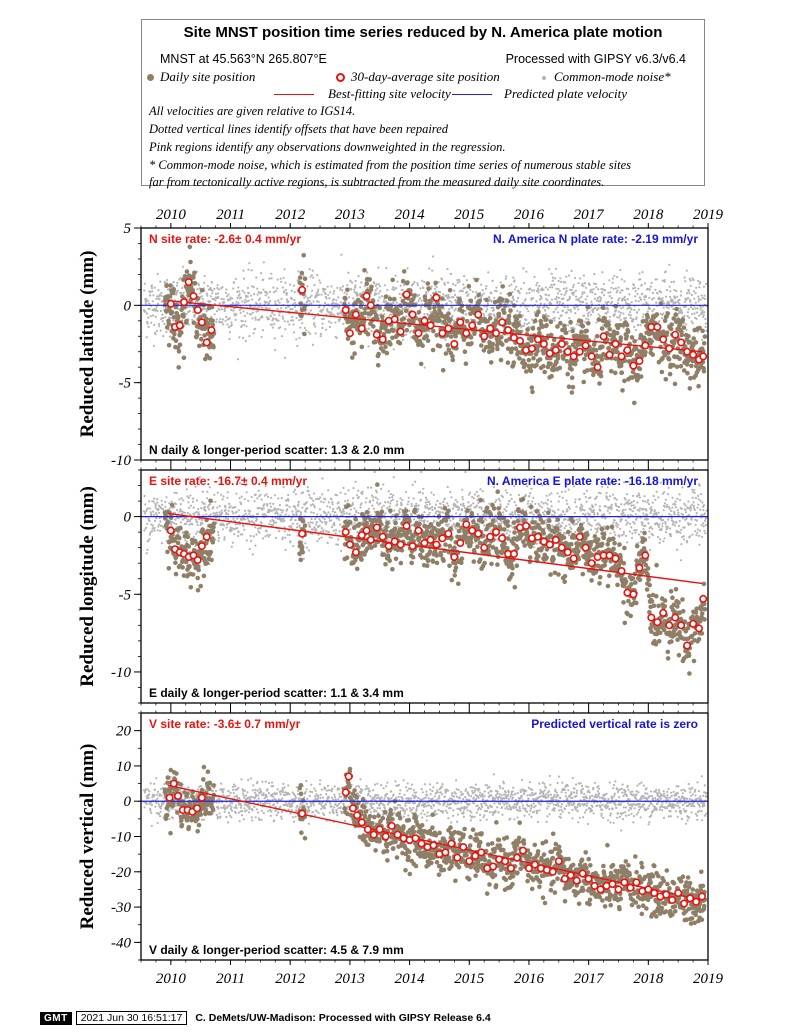  Describe the element at coordinates (539, 94) in the screenshot. I see `legend-plate: Predicted plate velocity` at that location.